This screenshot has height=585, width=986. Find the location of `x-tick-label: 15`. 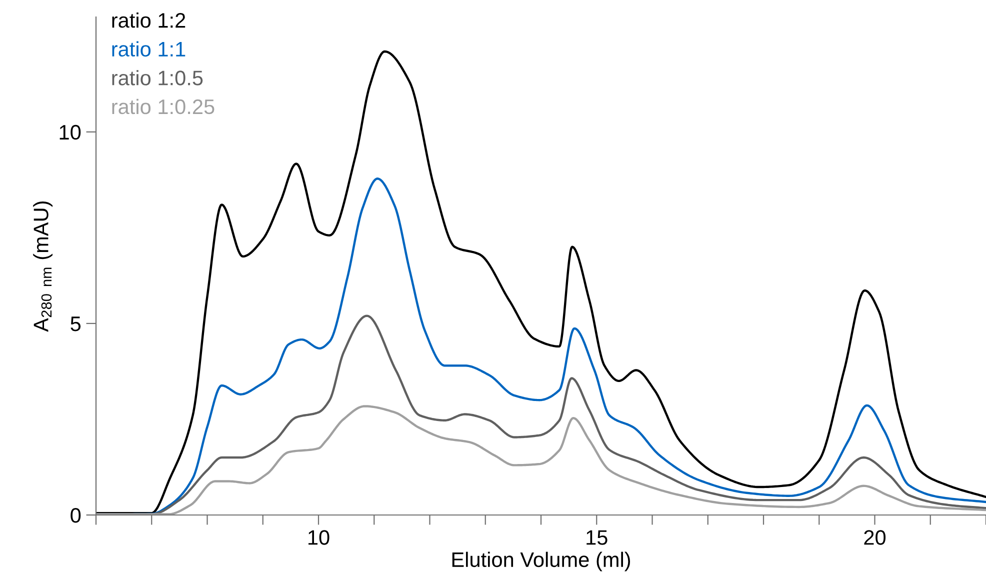

x-tick-label: 15 is located at coordinates (597, 537).